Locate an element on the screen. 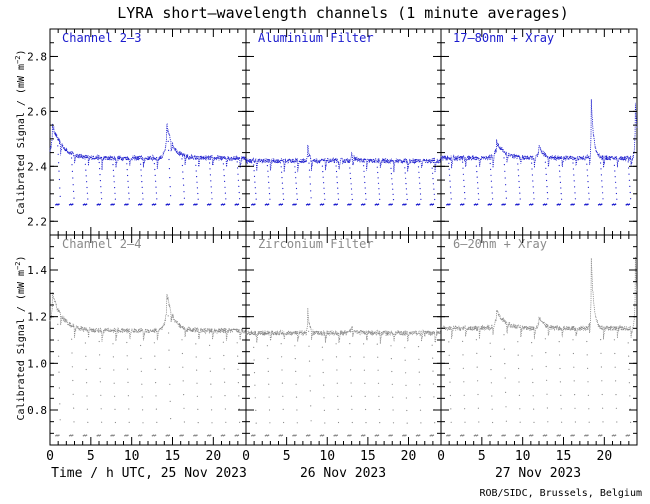 Image resolution: width=650 pixels, height=504 pixels. y-tick-label: 1.0 is located at coordinates (37, 363).